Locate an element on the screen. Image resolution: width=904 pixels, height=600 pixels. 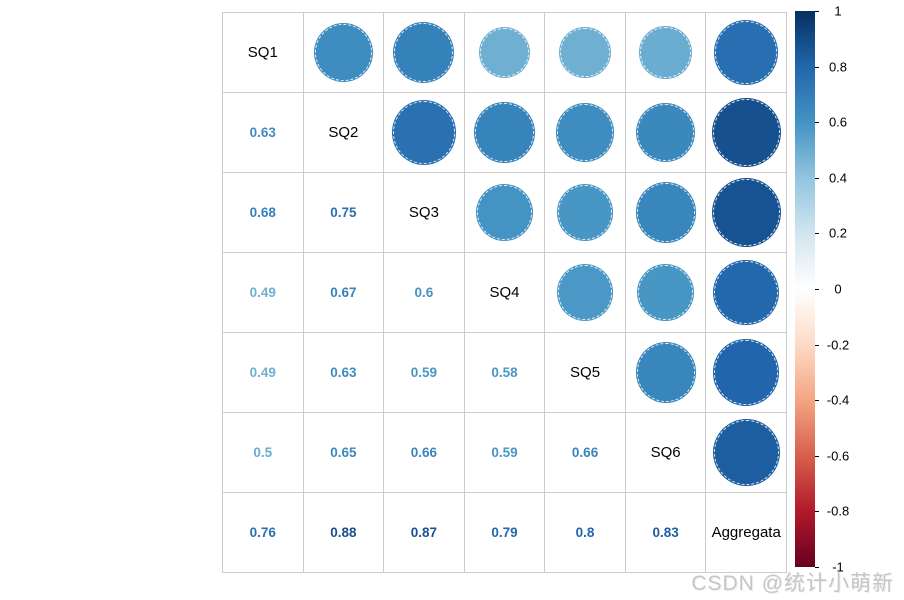
matrix-cell-value: 0.8 is located at coordinates (585, 533).